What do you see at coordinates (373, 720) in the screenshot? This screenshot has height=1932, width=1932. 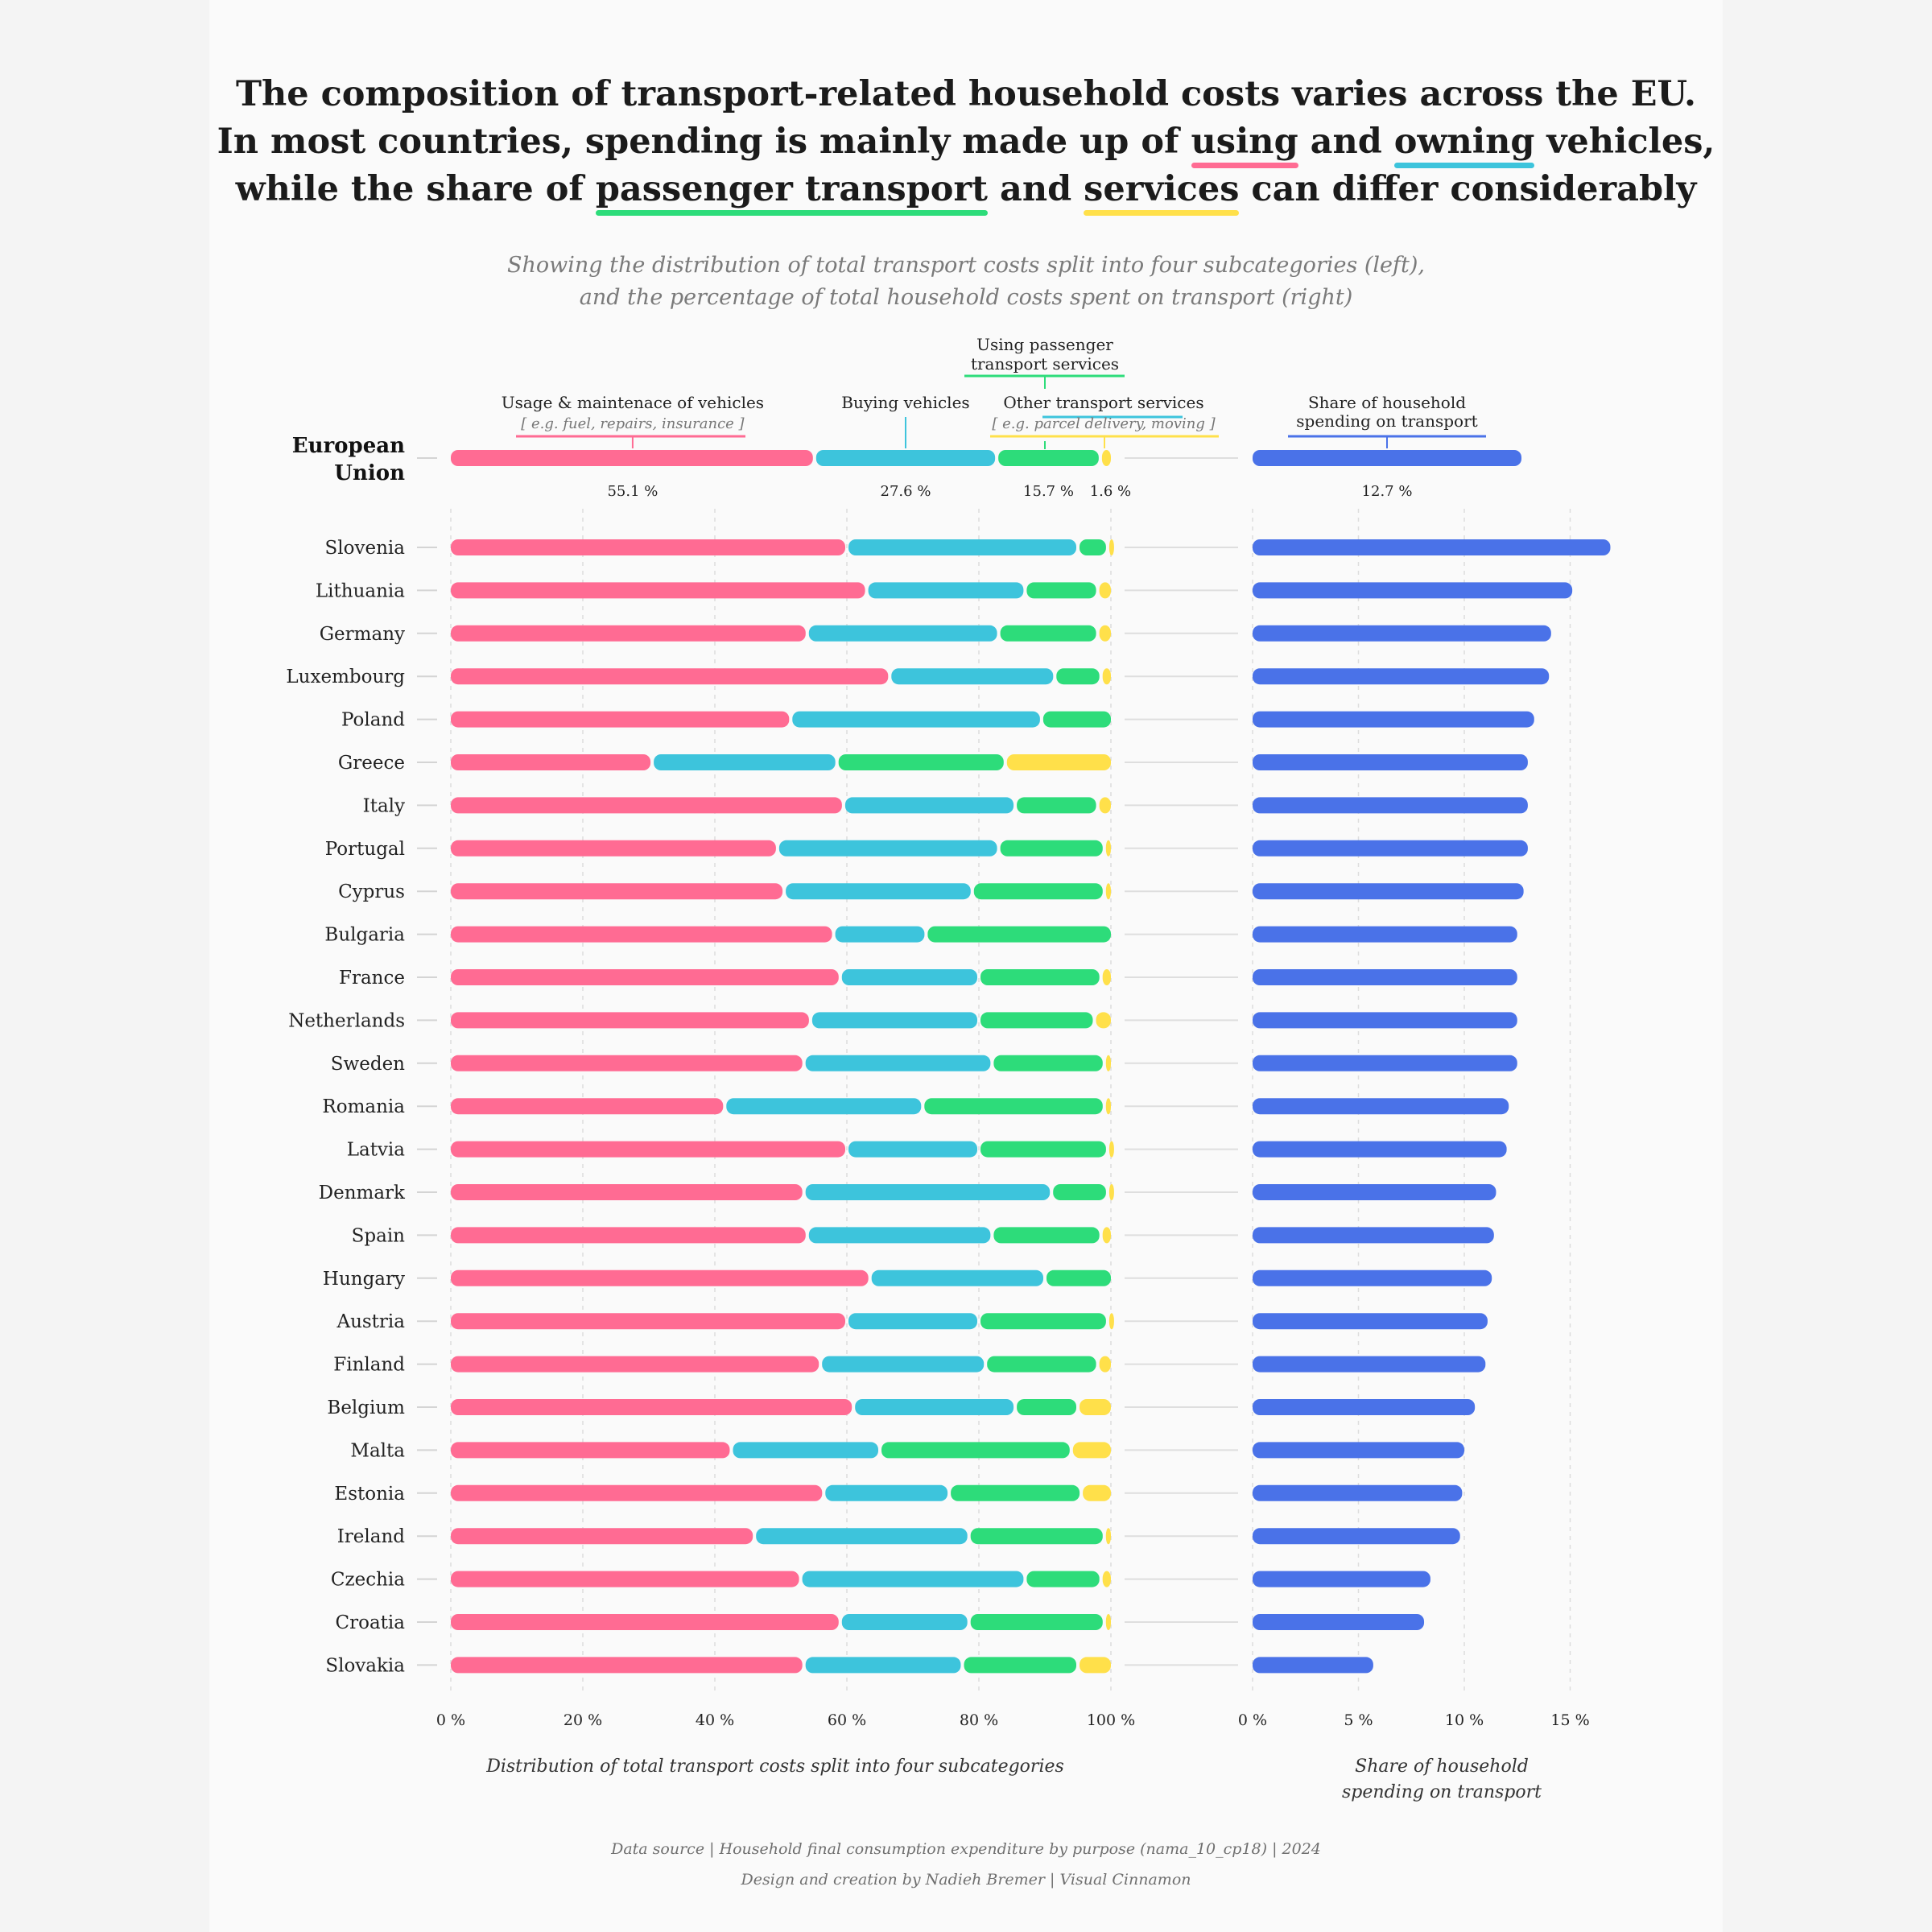 I see `country-label: Poland` at bounding box center [373, 720].